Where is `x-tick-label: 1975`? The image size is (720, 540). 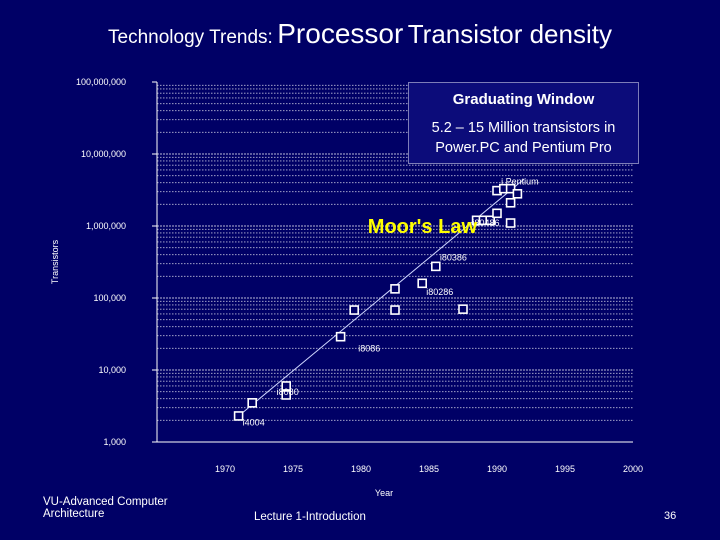
x-tick-label: 1975 is located at coordinates (293, 469).